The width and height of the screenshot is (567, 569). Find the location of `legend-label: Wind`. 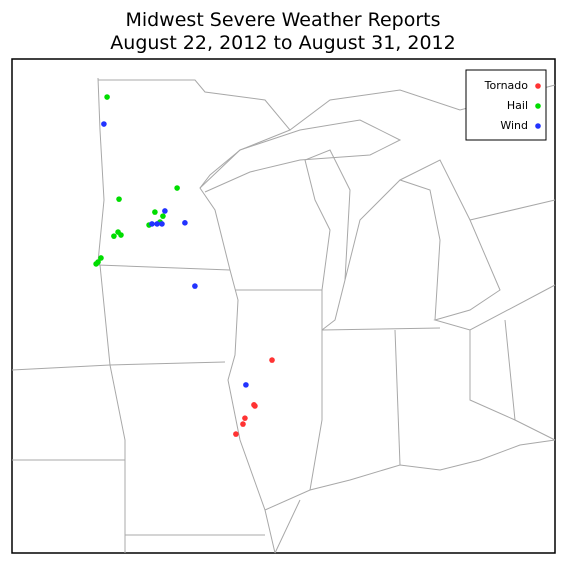

legend-label: Wind is located at coordinates (514, 125).